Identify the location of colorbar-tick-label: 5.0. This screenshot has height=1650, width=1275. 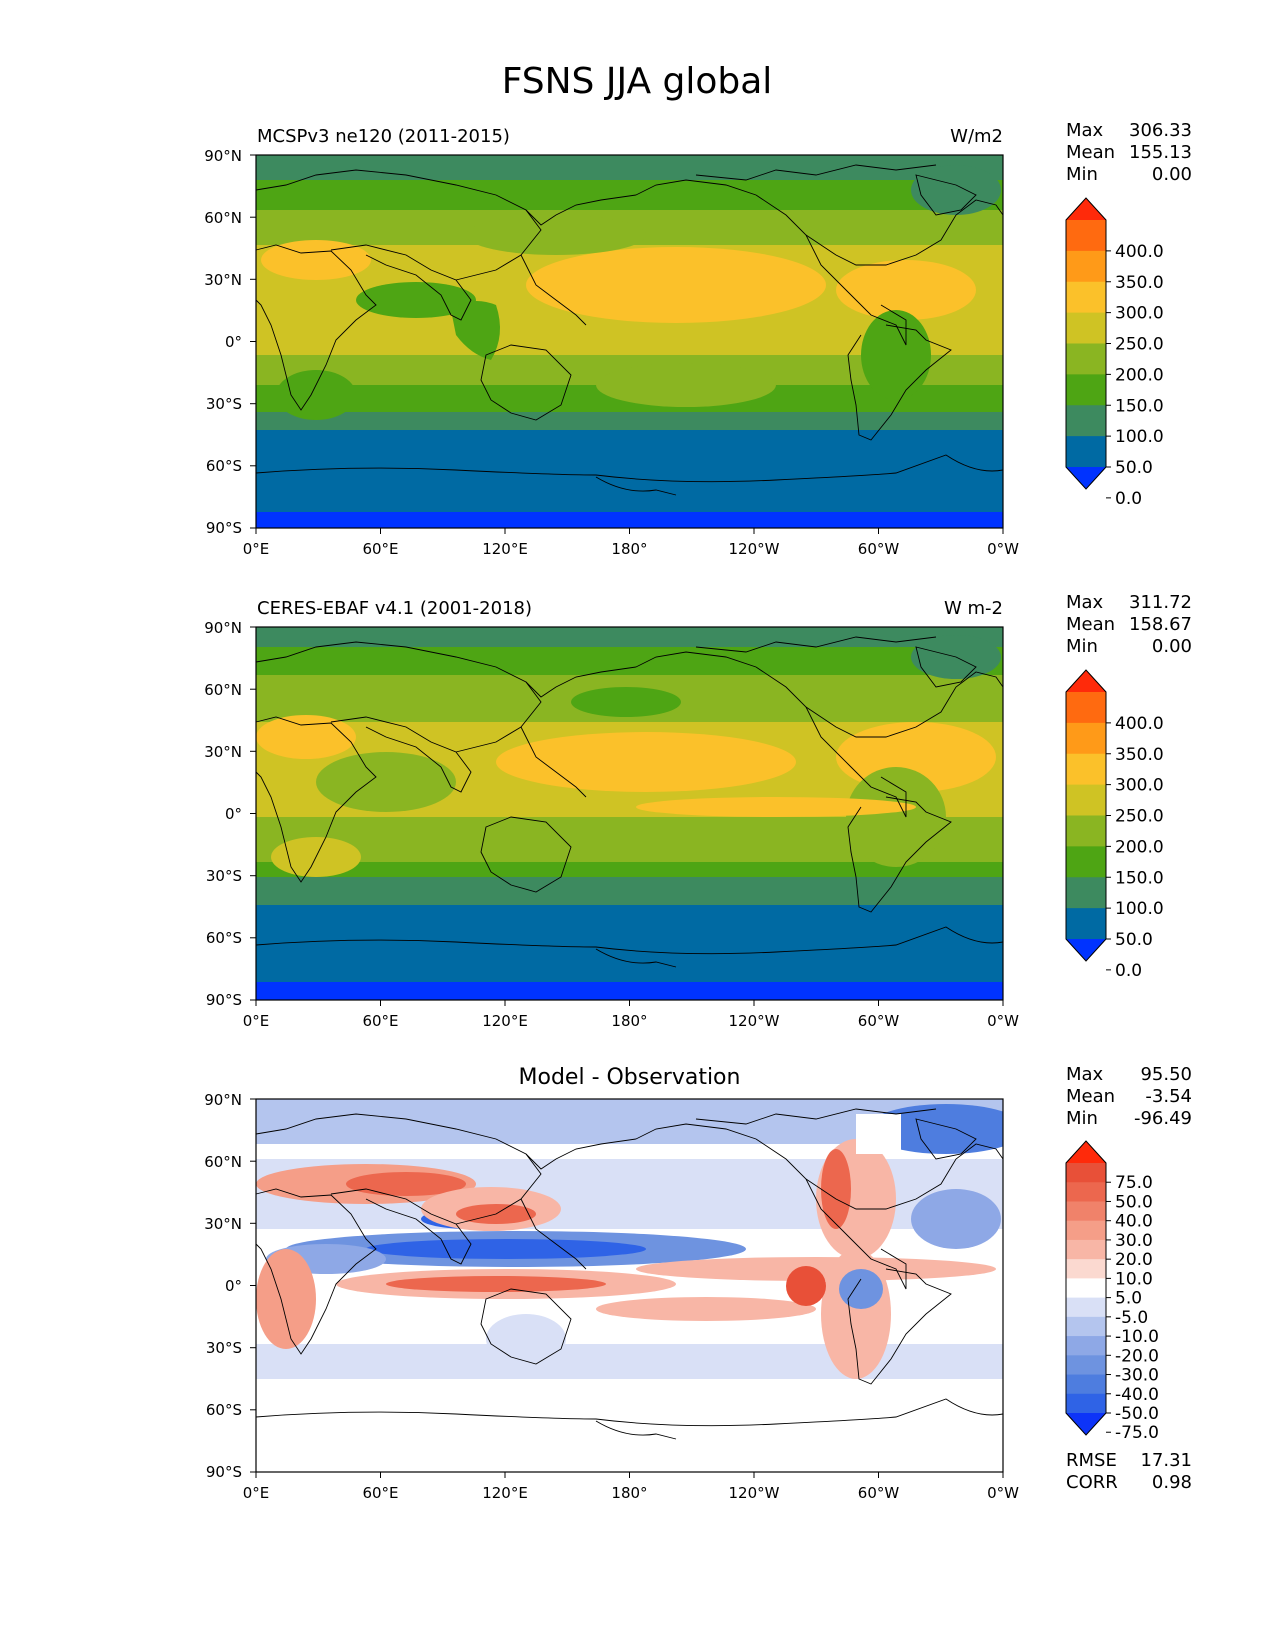
(1128, 1299).